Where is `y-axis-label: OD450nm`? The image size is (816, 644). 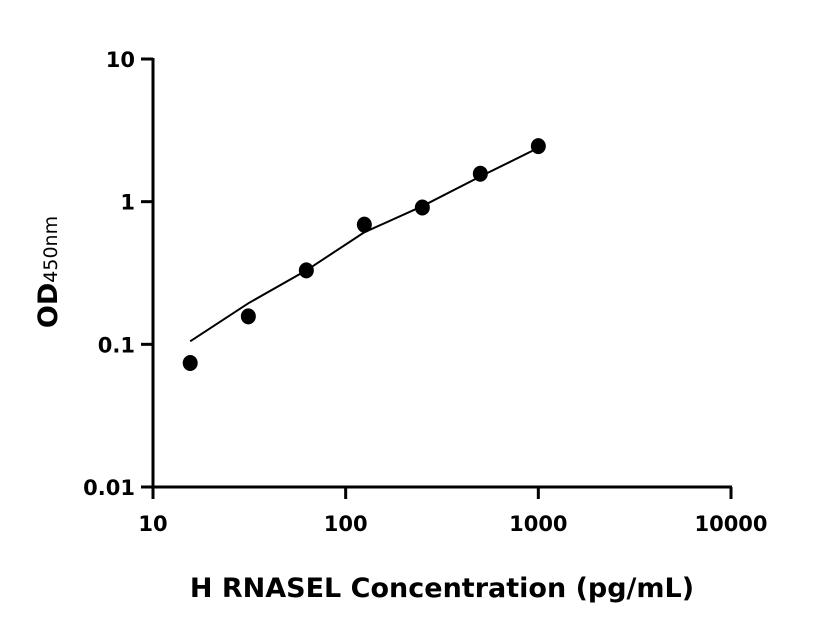
y-axis-label: OD450nm is located at coordinates (48, 272).